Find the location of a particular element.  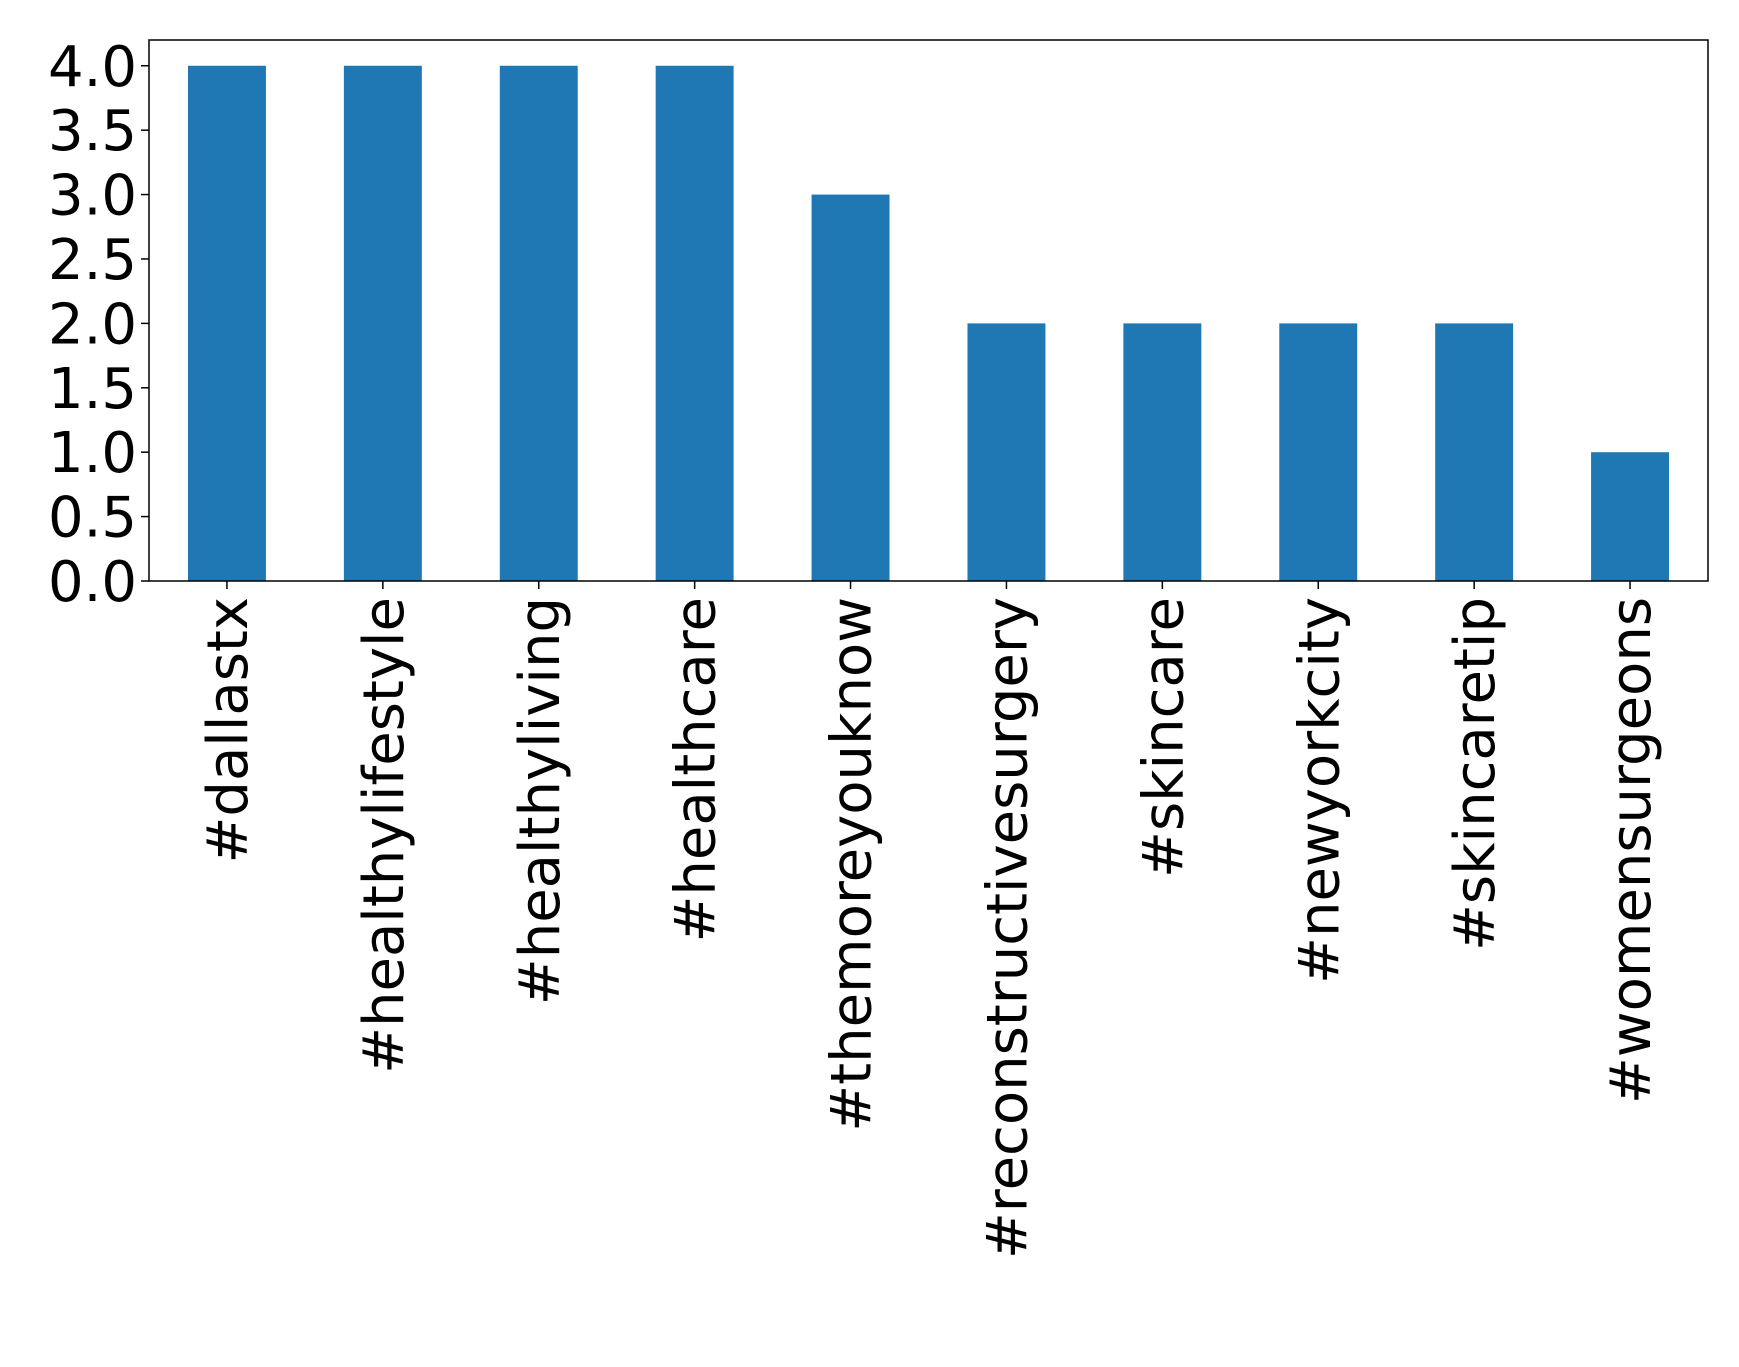

y-tick-label: 1.5 is located at coordinates (92, 389).